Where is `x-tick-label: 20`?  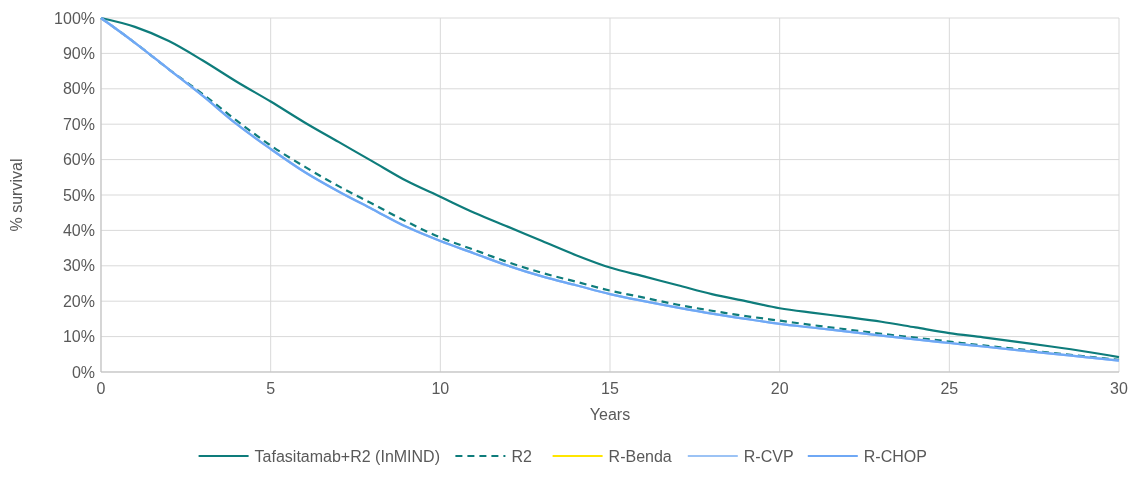 x-tick-label: 20 is located at coordinates (779, 388).